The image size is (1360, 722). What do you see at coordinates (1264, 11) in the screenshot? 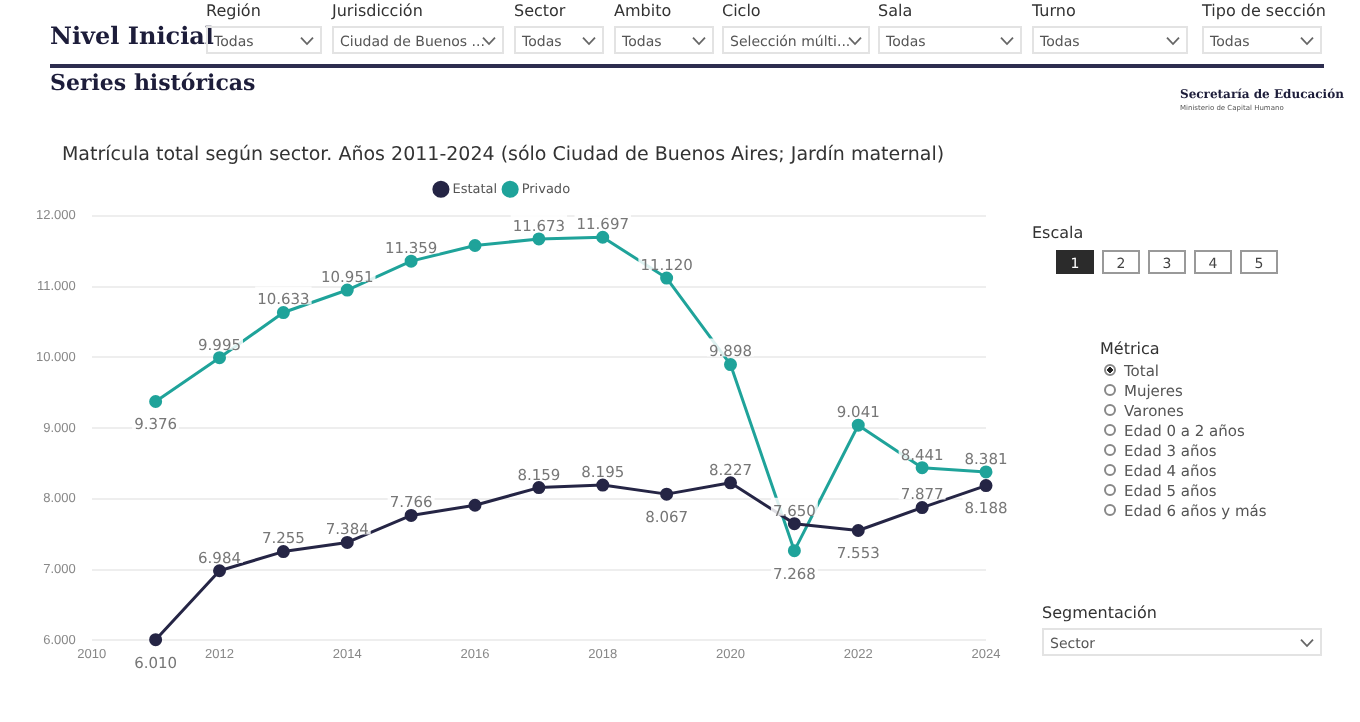
I see `text: Tipo de sección` at bounding box center [1264, 11].